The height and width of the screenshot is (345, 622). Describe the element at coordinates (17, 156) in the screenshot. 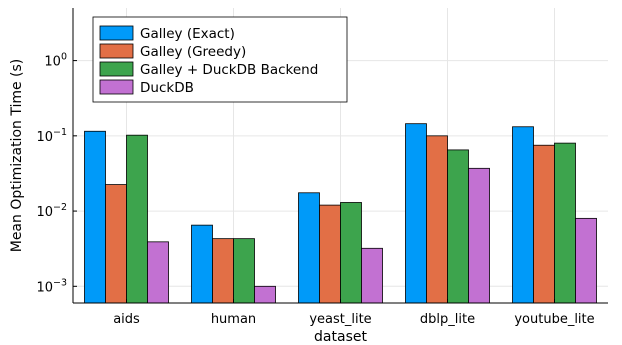

I see `y-axis-label: Mean Optimization Time (s)` at that location.